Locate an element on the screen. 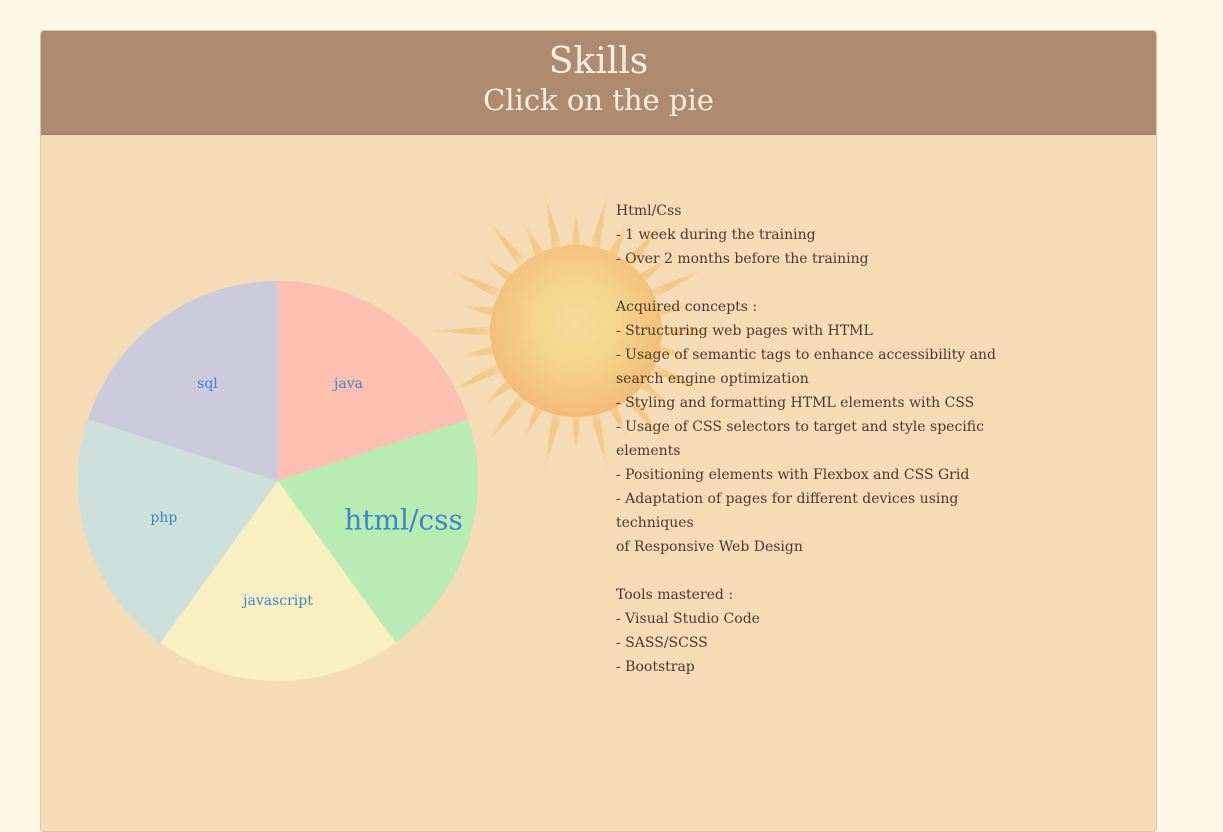  pie-slice-javascript is located at coordinates (278, 581).